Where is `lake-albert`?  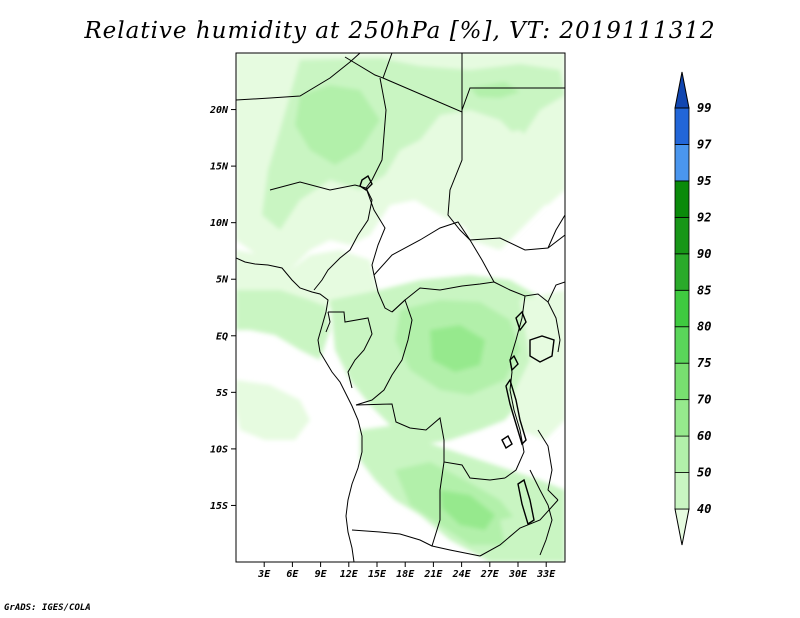 lake-albert is located at coordinates (521, 321).